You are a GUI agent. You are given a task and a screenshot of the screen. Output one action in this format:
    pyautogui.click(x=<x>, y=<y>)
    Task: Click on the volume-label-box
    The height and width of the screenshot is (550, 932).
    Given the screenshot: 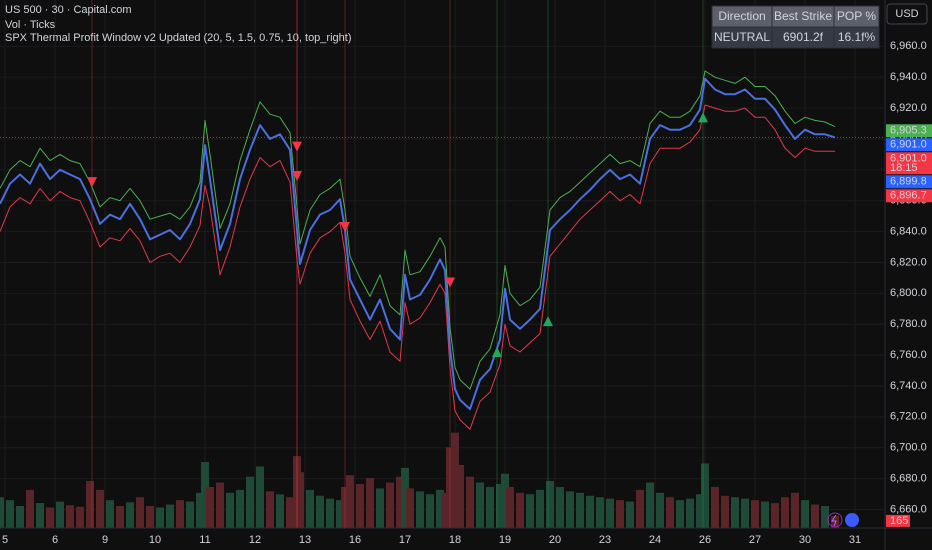 What is the action you would take?
    pyautogui.click(x=898, y=520)
    